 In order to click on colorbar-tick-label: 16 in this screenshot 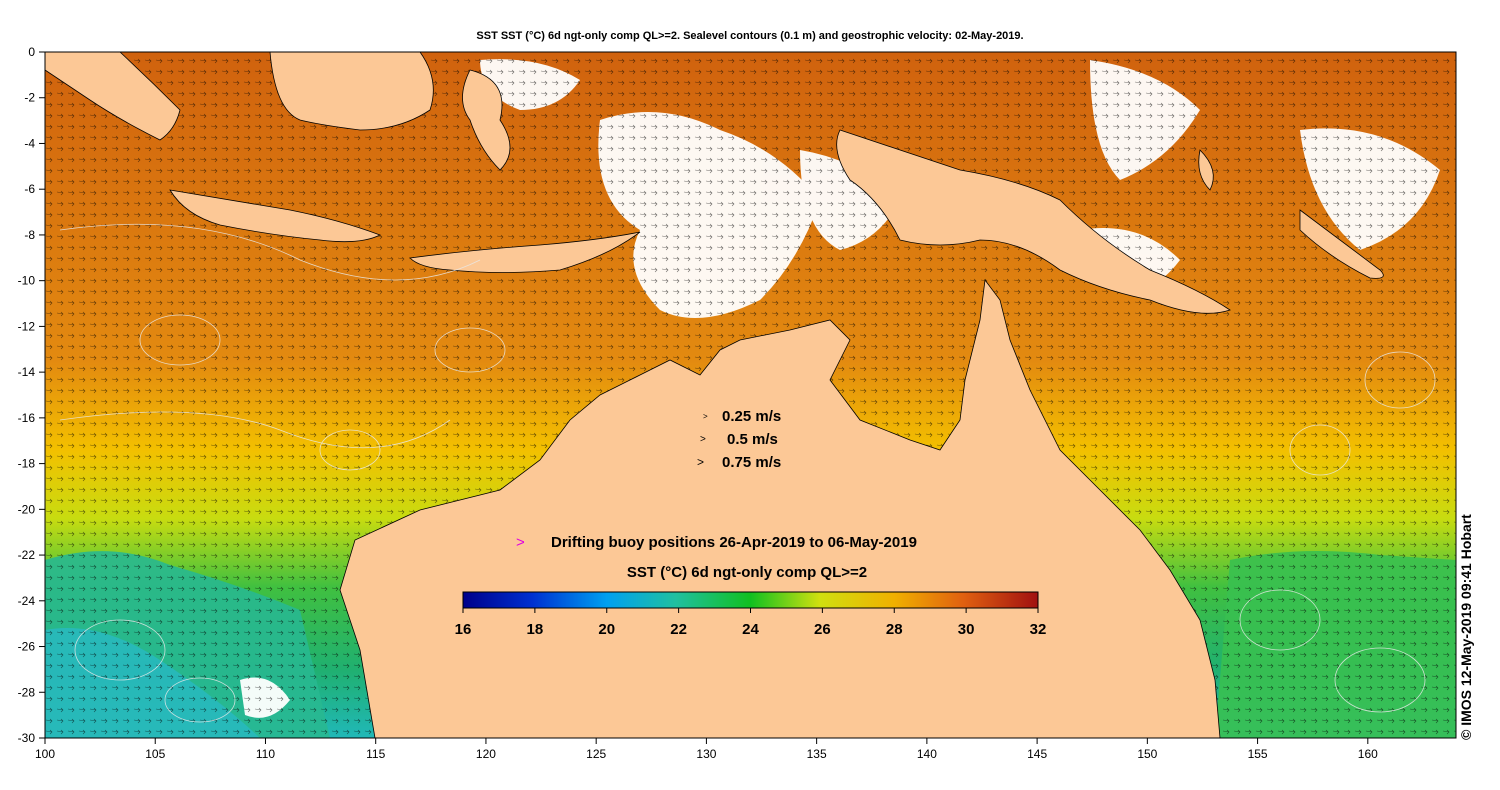, I will do `click(463, 629)`.